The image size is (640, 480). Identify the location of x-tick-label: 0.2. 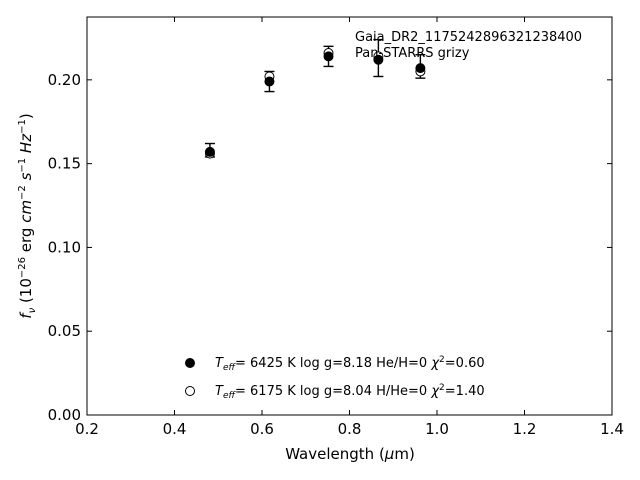
(87, 429).